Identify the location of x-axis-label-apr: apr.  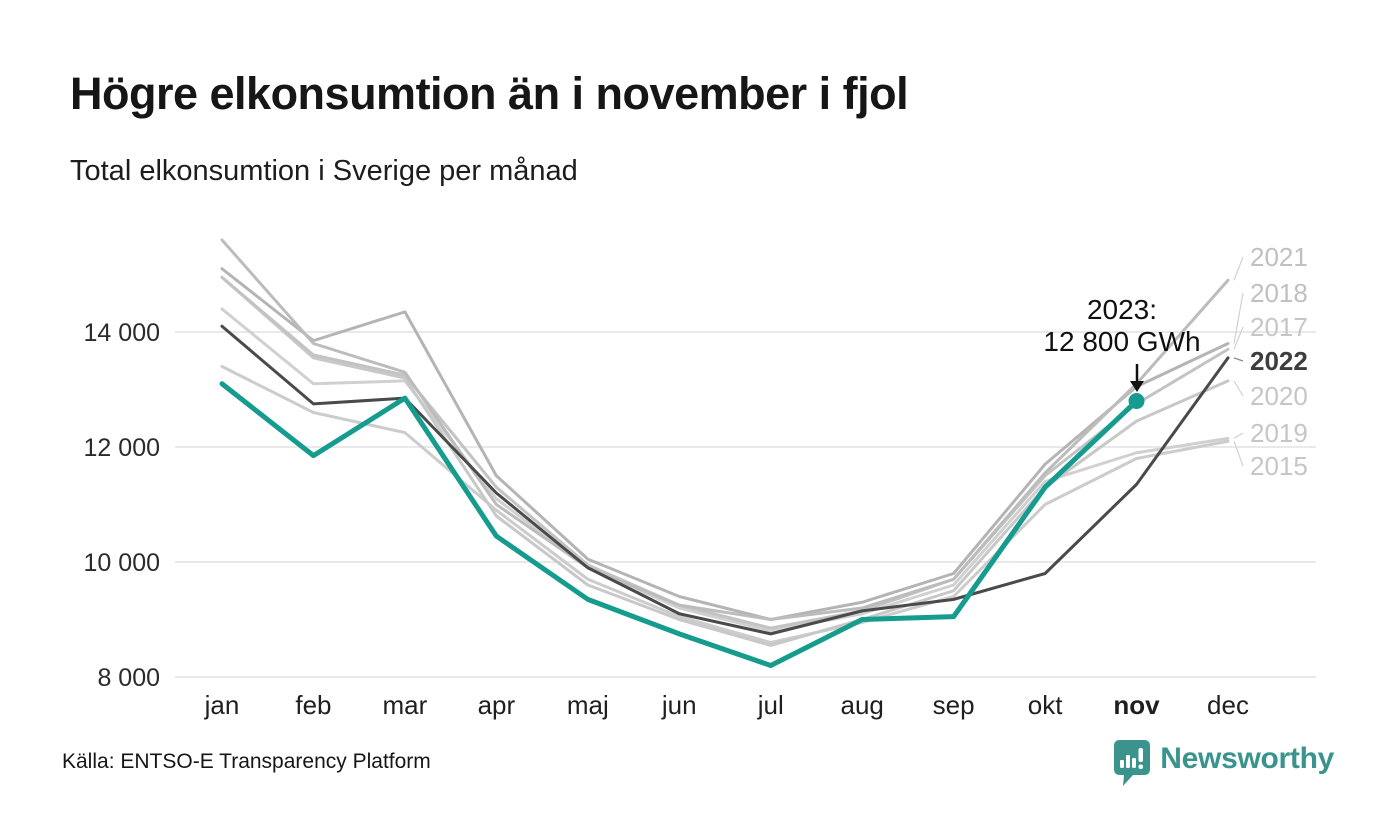
(497, 705).